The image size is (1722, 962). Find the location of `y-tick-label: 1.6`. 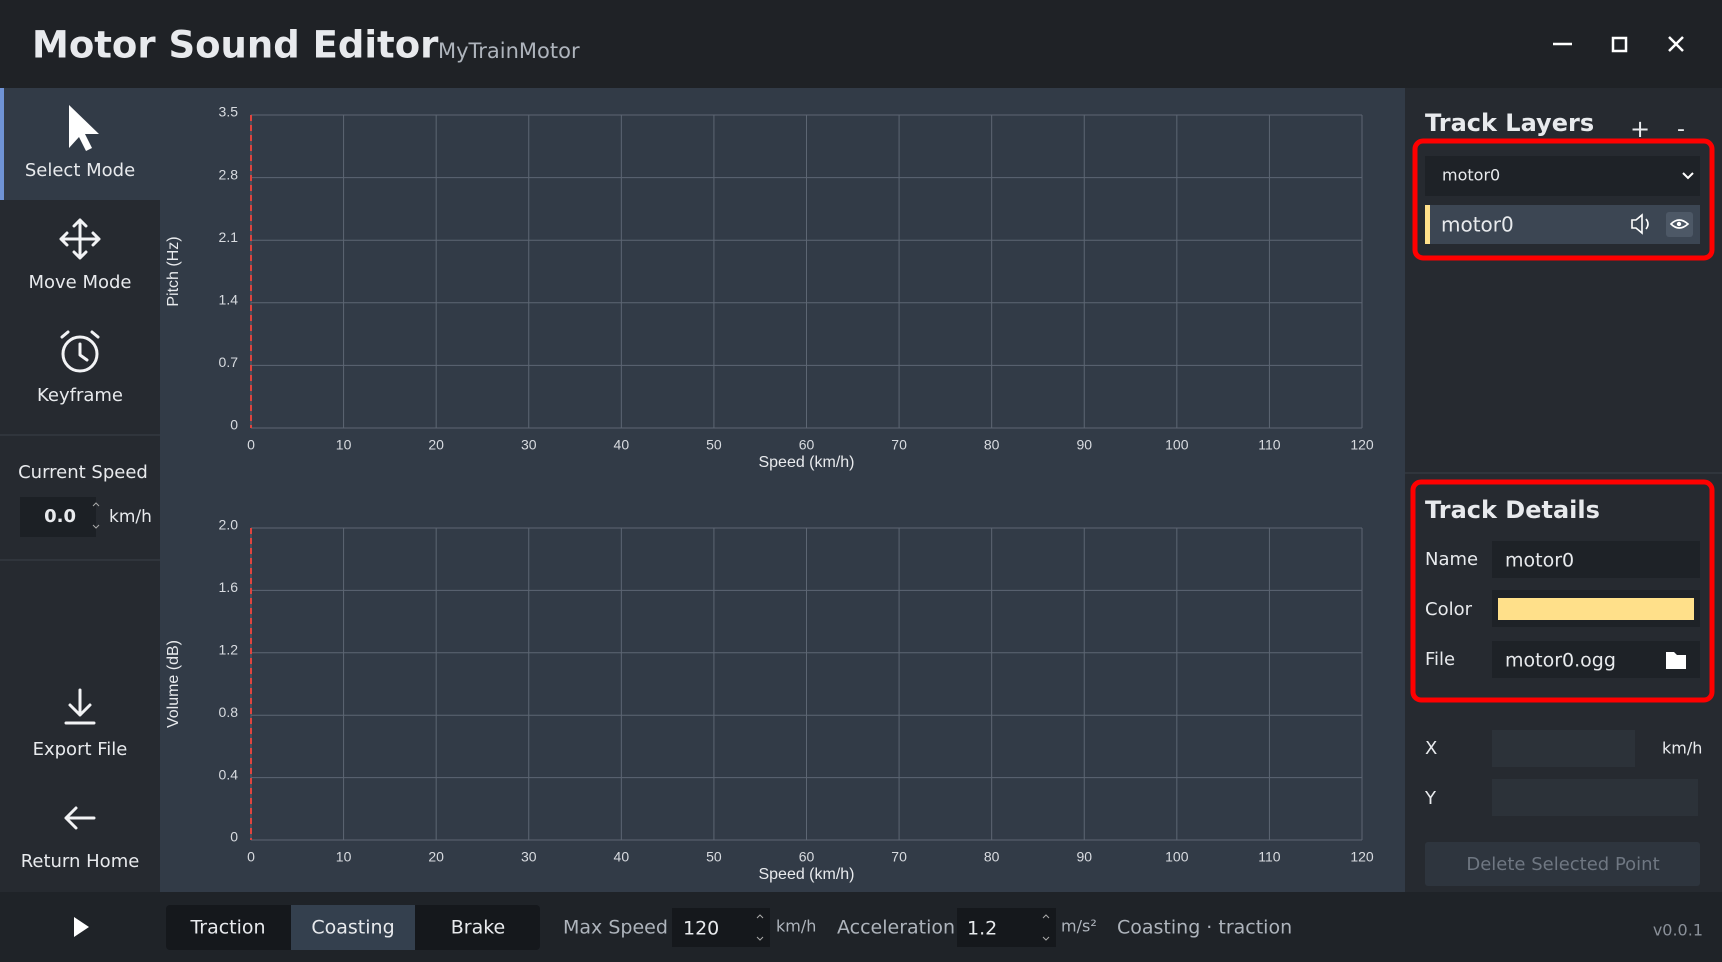

y-tick-label: 1.6 is located at coordinates (229, 587).